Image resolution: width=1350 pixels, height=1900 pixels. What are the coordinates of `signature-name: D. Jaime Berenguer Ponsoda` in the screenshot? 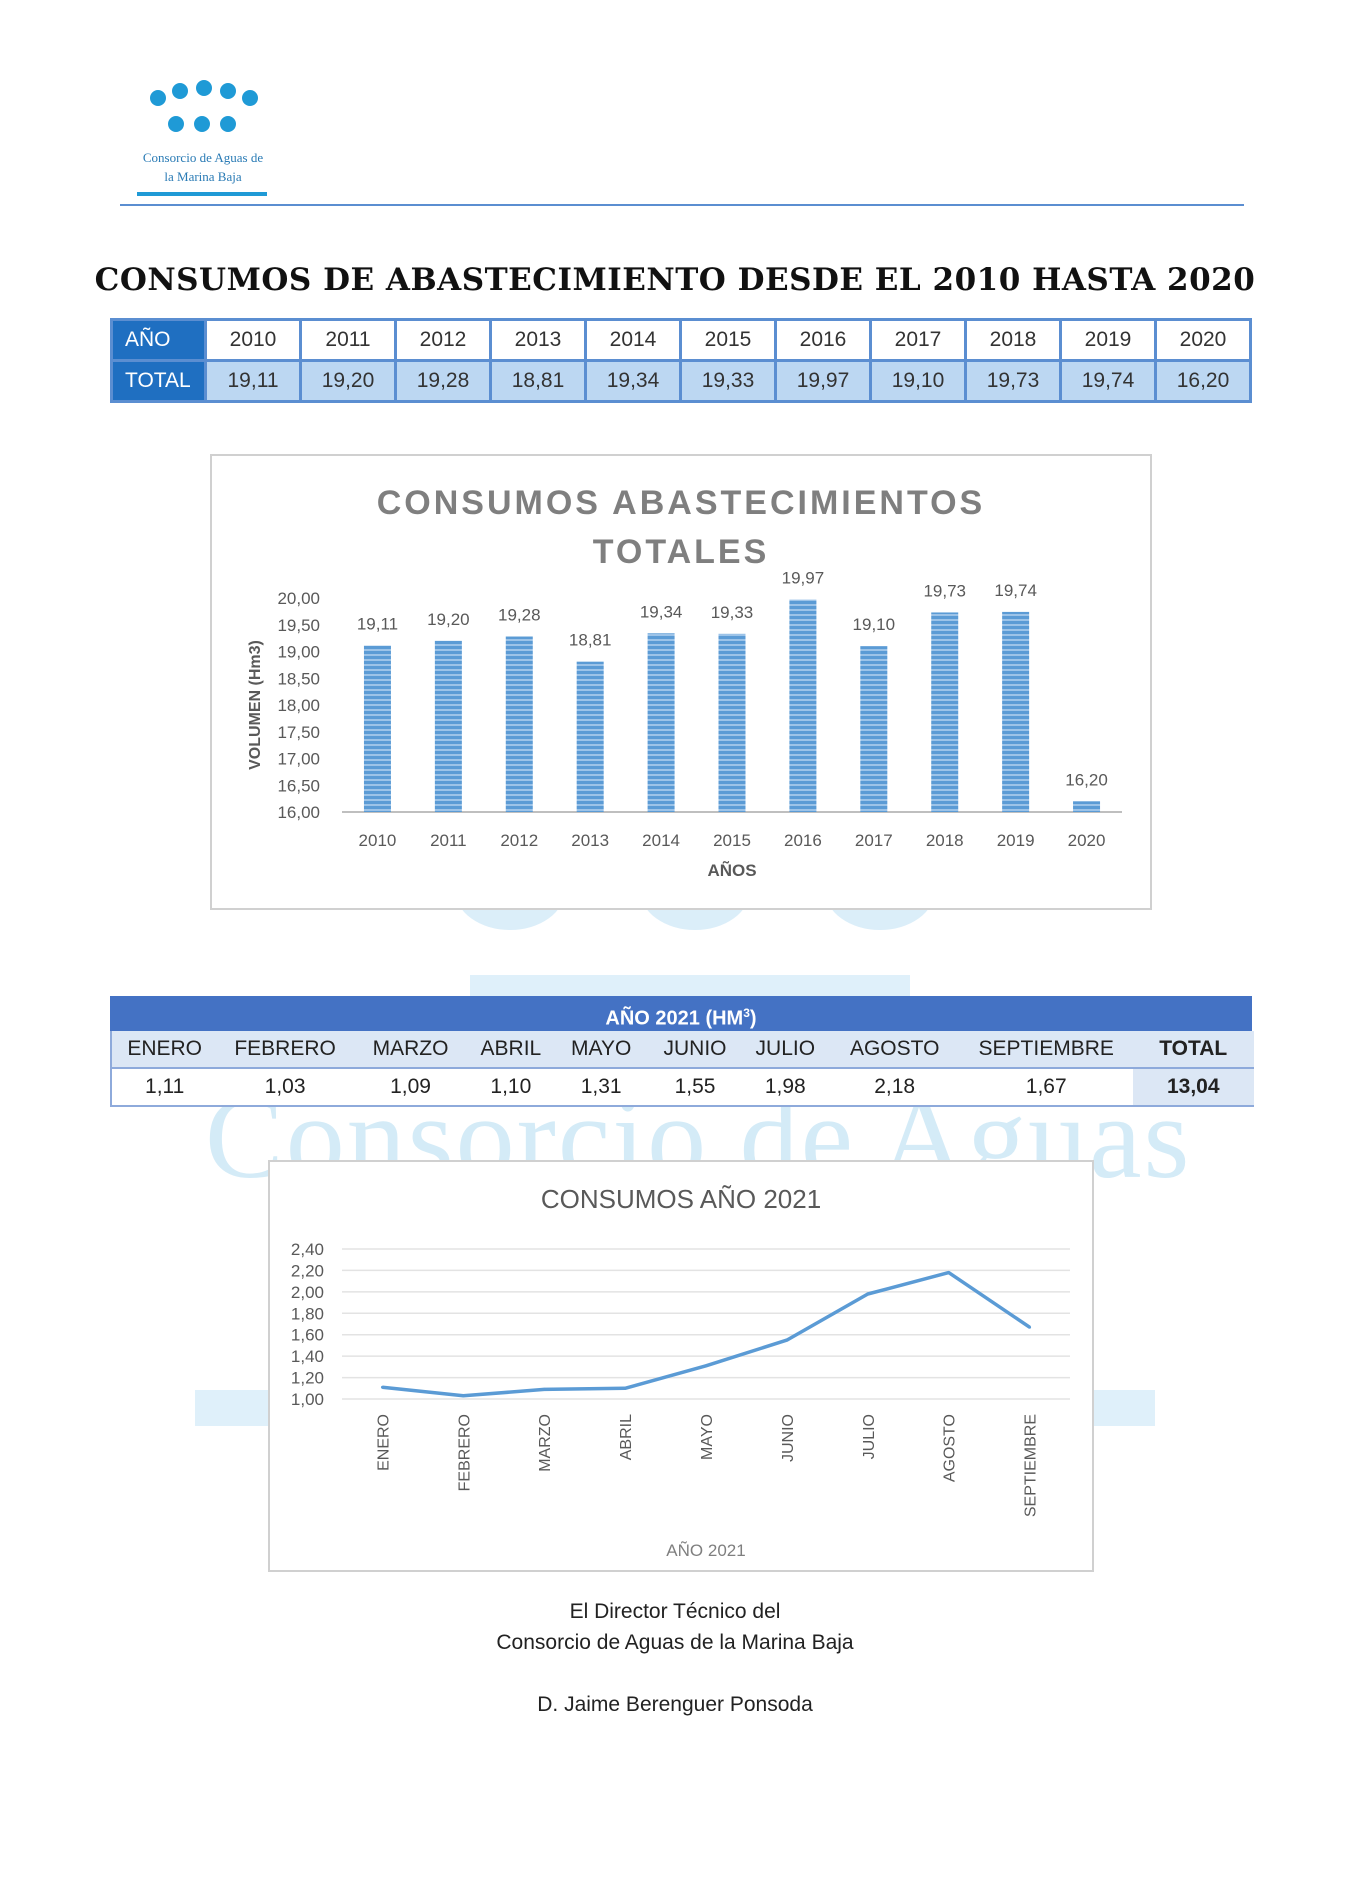 It's located at (675, 1704).